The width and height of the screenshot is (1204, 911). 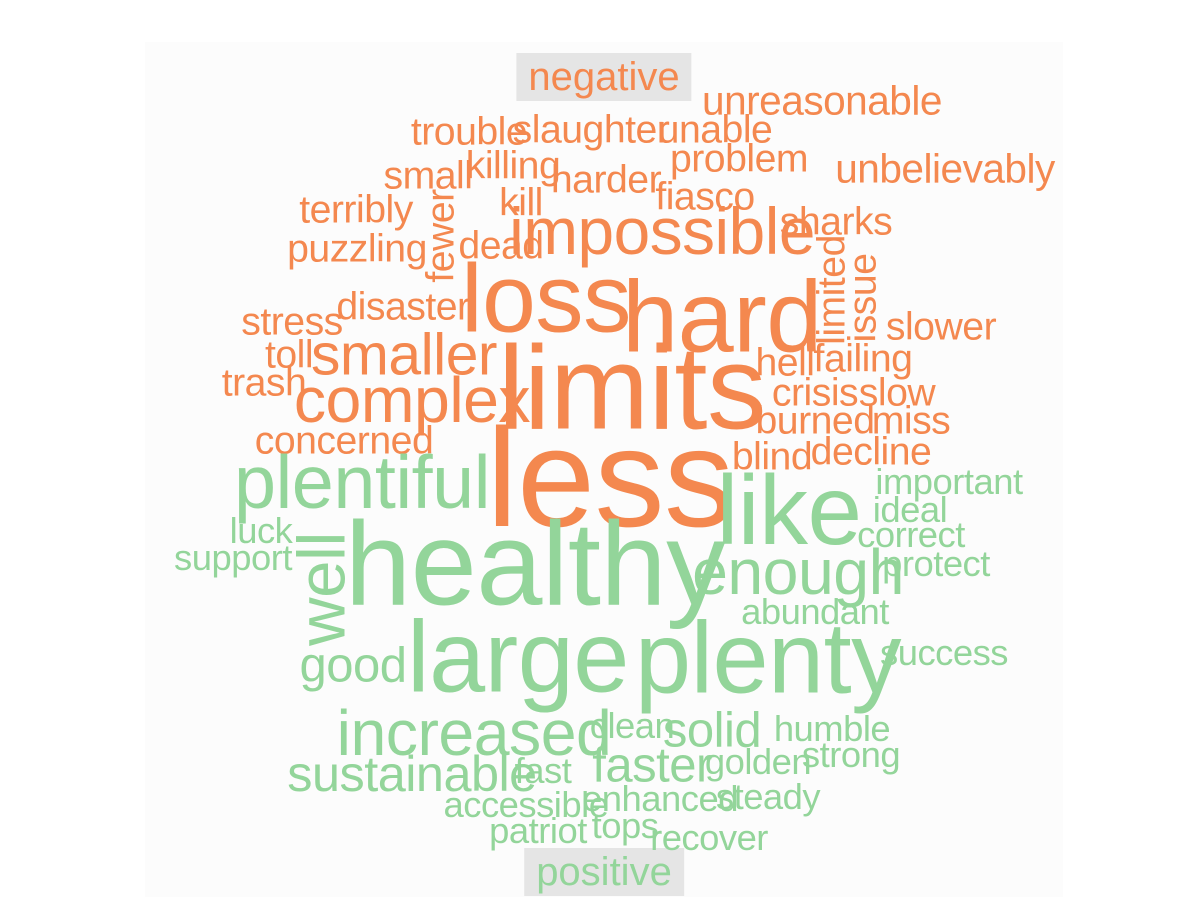 What do you see at coordinates (822, 100) in the screenshot?
I see `word-unreasonable: unreasonable` at bounding box center [822, 100].